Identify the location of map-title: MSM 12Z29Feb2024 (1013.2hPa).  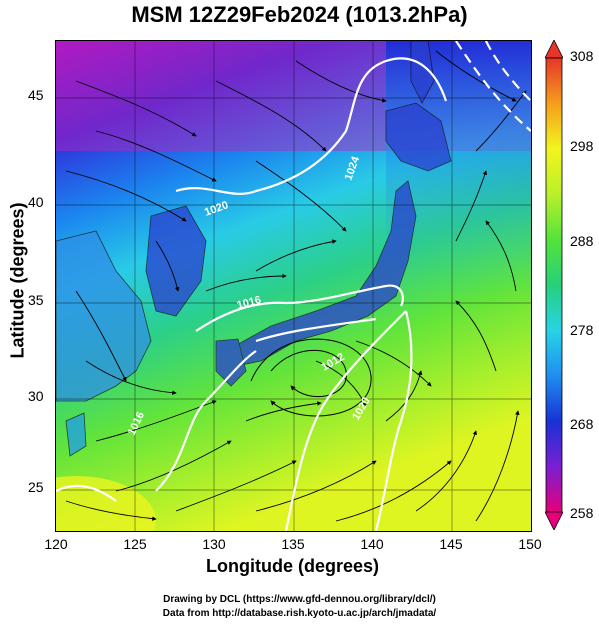
(299, 14).